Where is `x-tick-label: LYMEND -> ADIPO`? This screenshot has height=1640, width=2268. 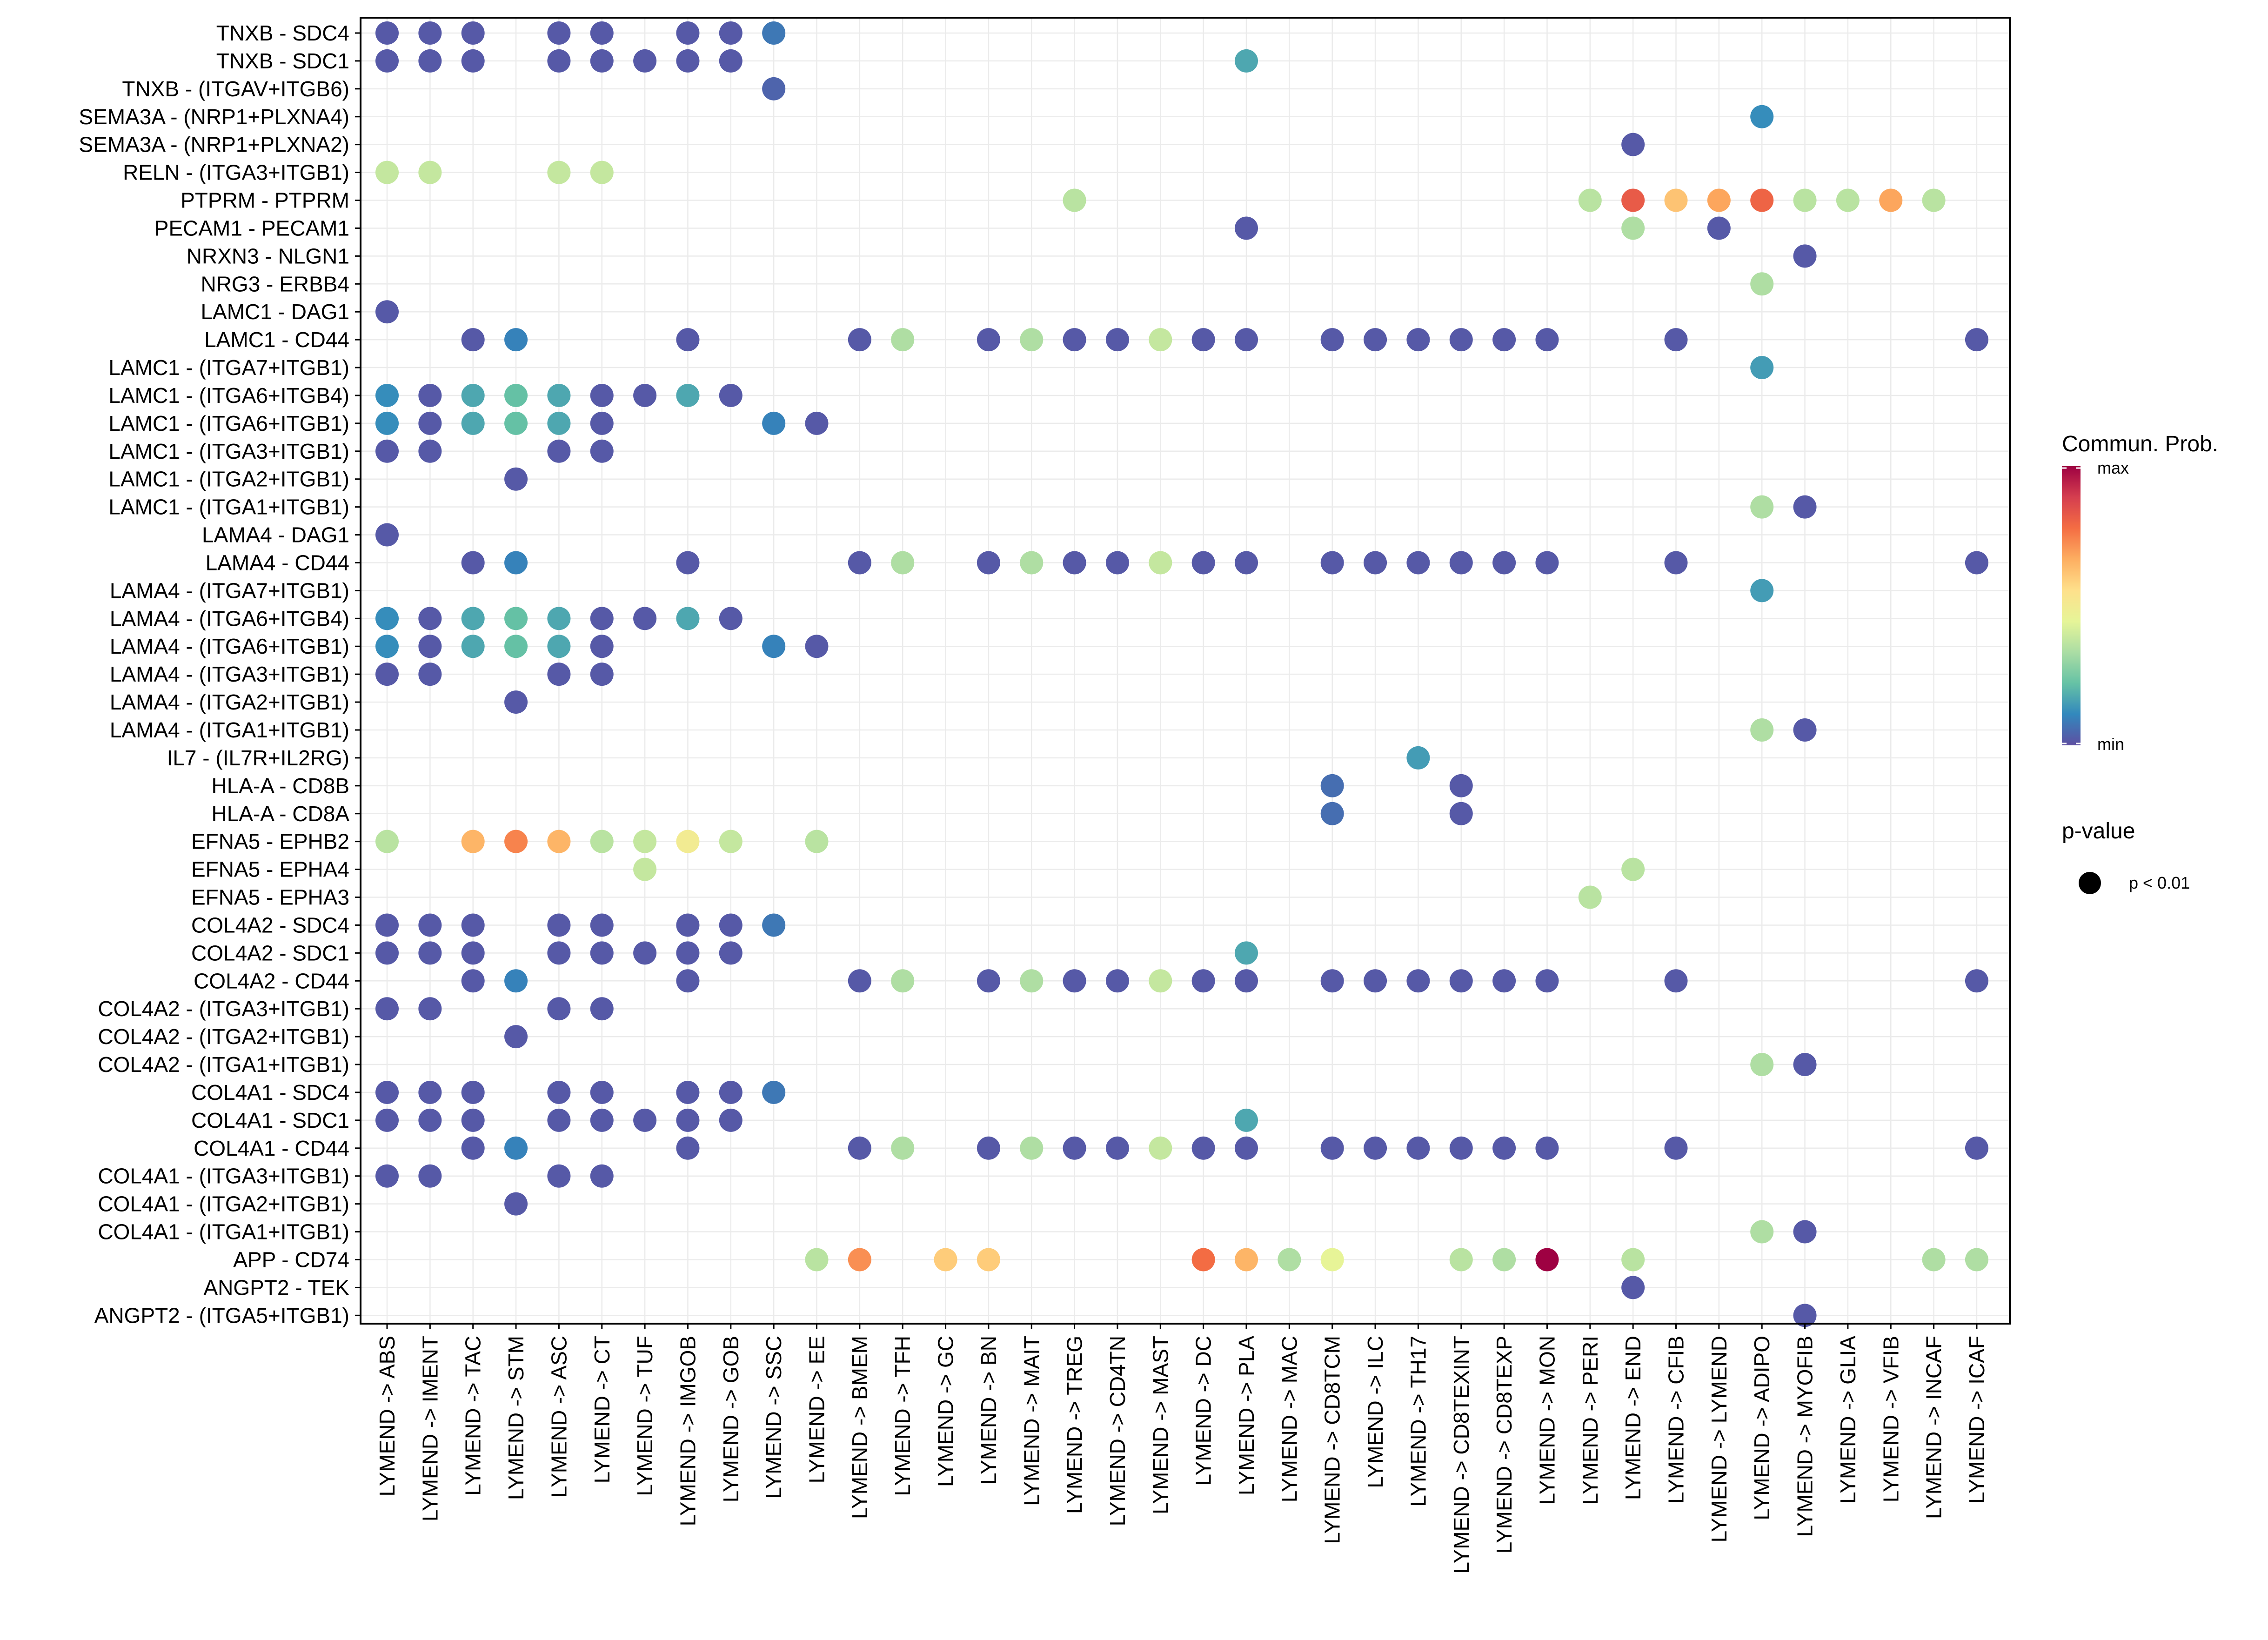 x-tick-label: LYMEND -> ADIPO is located at coordinates (1762, 1428).